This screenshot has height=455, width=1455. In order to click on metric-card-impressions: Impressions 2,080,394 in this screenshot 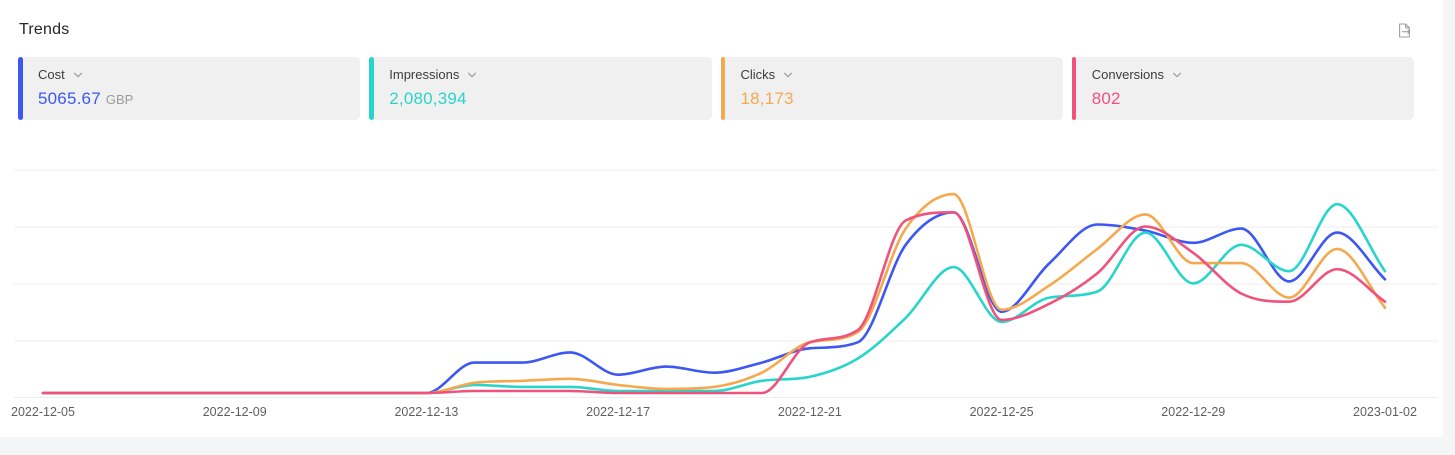, I will do `click(540, 88)`.